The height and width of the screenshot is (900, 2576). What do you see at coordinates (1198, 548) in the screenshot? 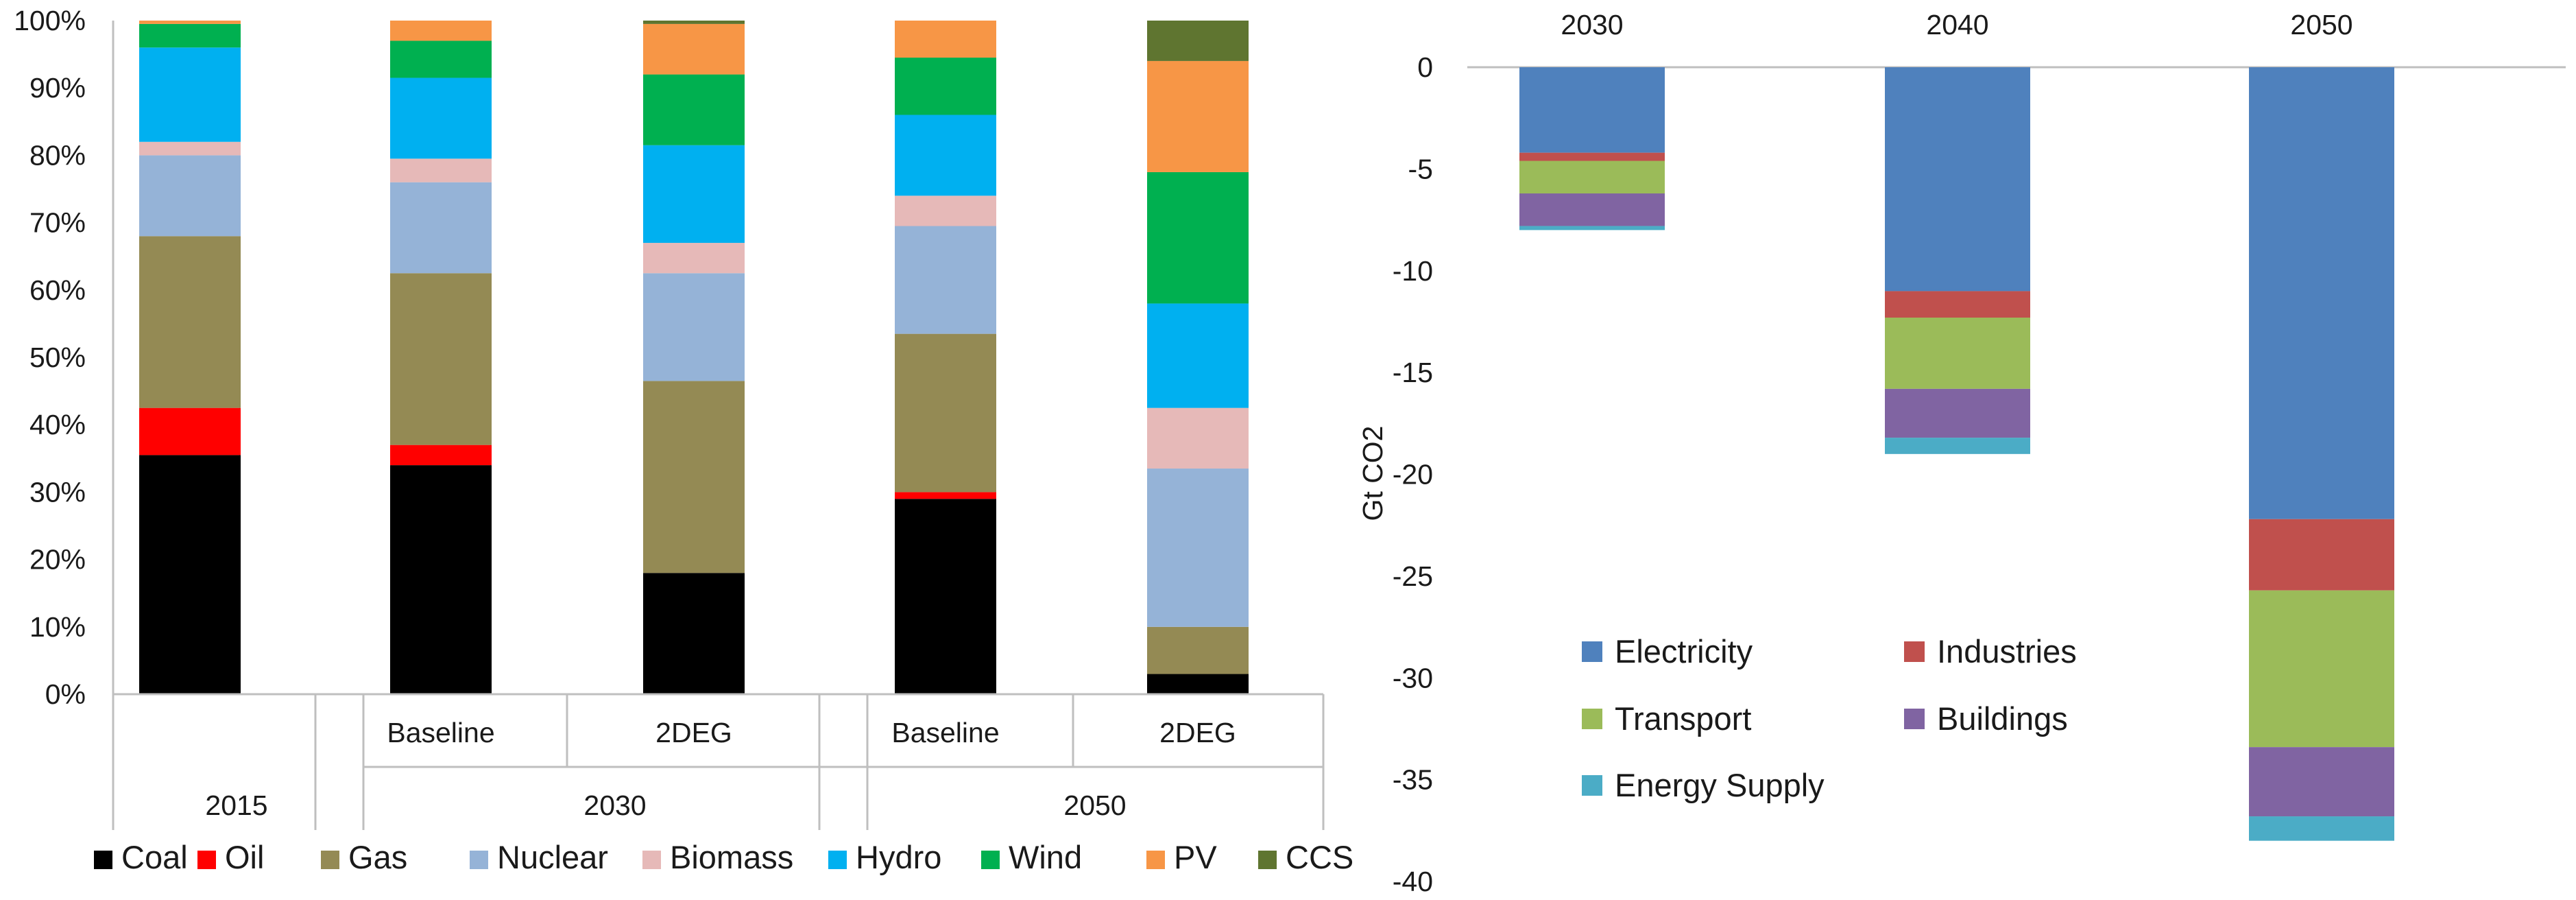
I see `bar-segment-nuclear-2deg-2050` at bounding box center [1198, 548].